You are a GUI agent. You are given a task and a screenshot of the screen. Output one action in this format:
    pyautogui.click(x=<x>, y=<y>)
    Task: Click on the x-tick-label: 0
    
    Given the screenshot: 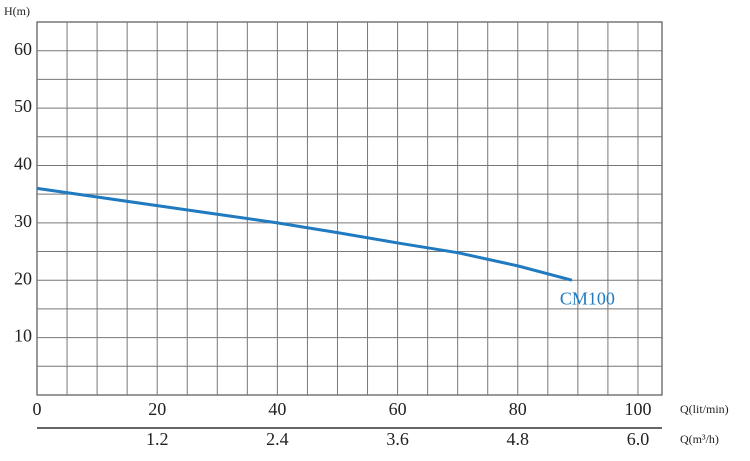 What is the action you would take?
    pyautogui.click(x=37, y=409)
    